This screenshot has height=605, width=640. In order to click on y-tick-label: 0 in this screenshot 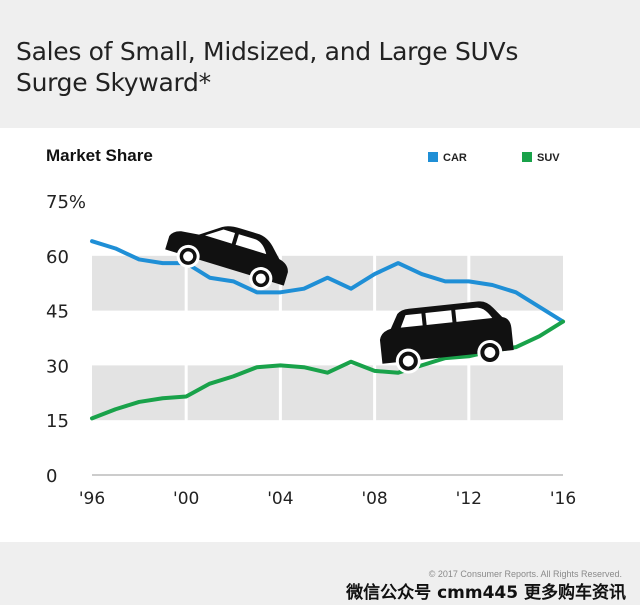, I will do `click(51, 476)`.